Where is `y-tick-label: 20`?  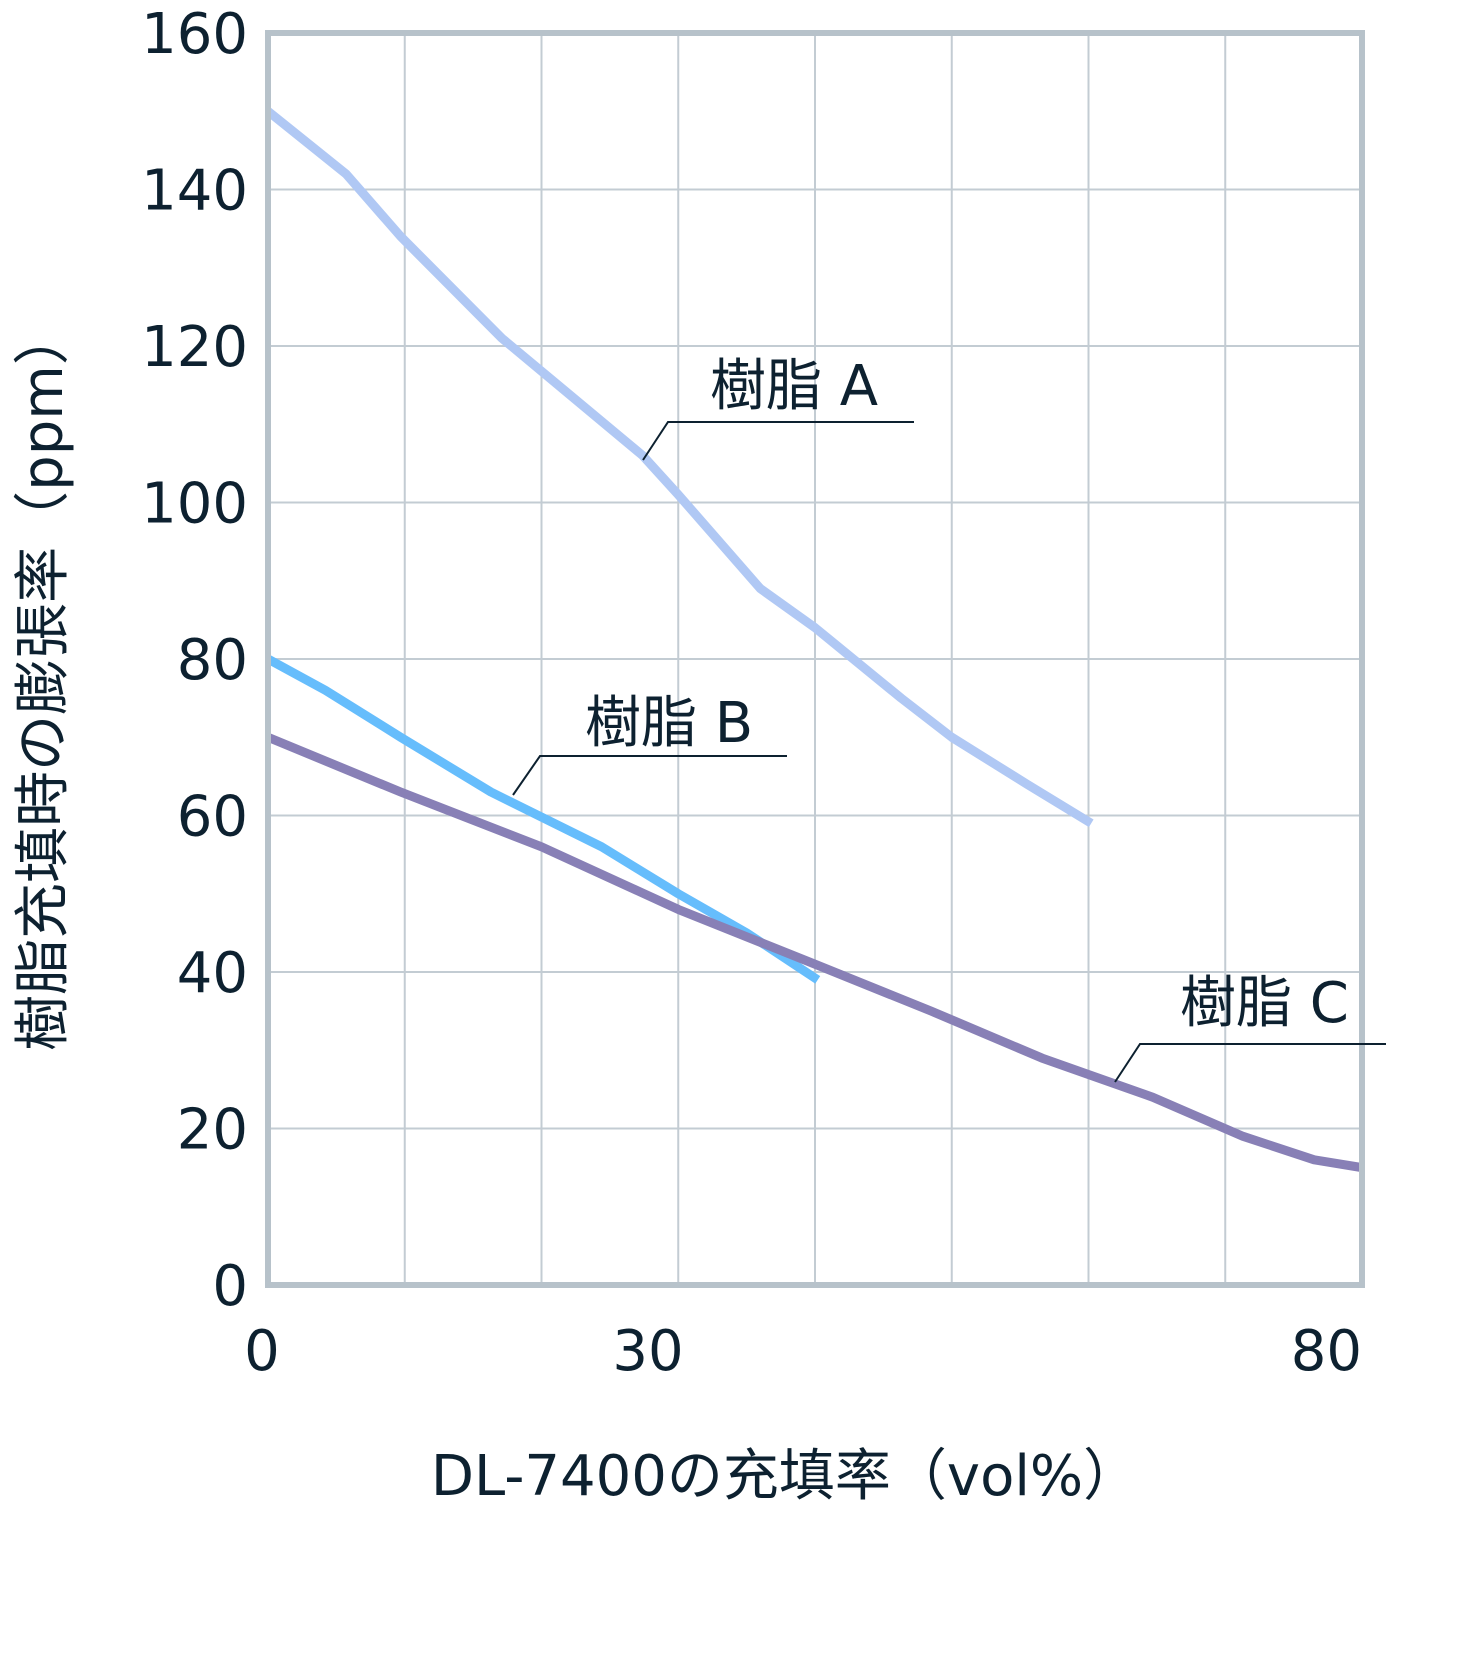
y-tick-label: 20 is located at coordinates (212, 1130).